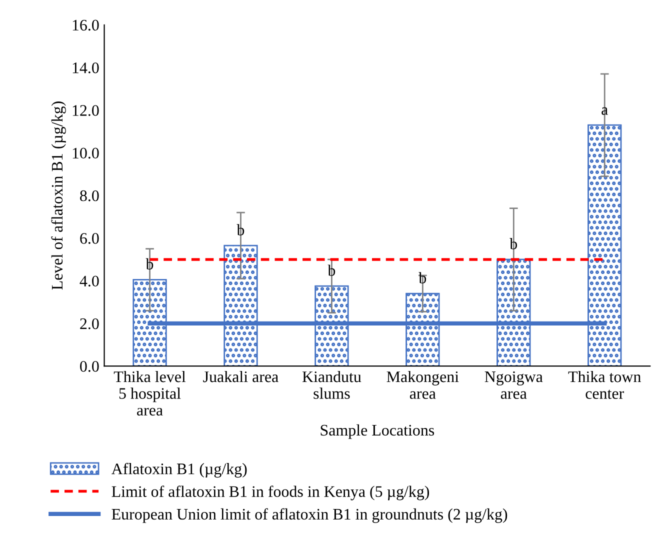 The height and width of the screenshot is (553, 660). What do you see at coordinates (513, 385) in the screenshot?
I see `x-tick-label: Ngoigwa area` at bounding box center [513, 385].